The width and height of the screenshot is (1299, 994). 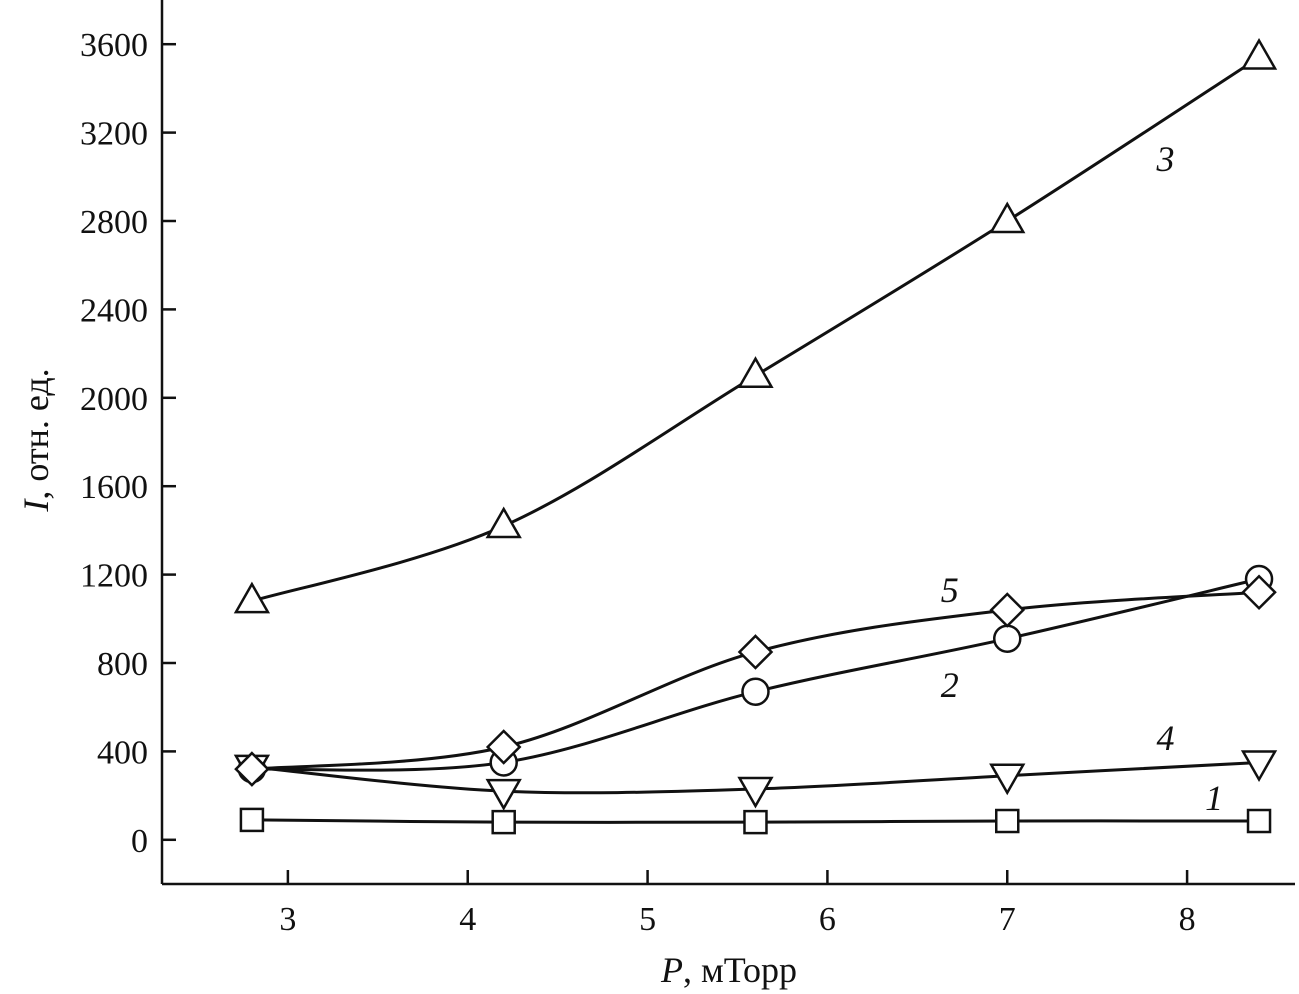 I want to click on series-label-4: 4, so click(x=1166, y=738).